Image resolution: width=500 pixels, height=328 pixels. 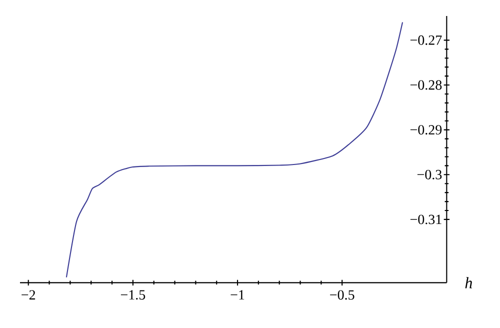 I want to click on y-tick-label: −0.28, so click(x=426, y=85).